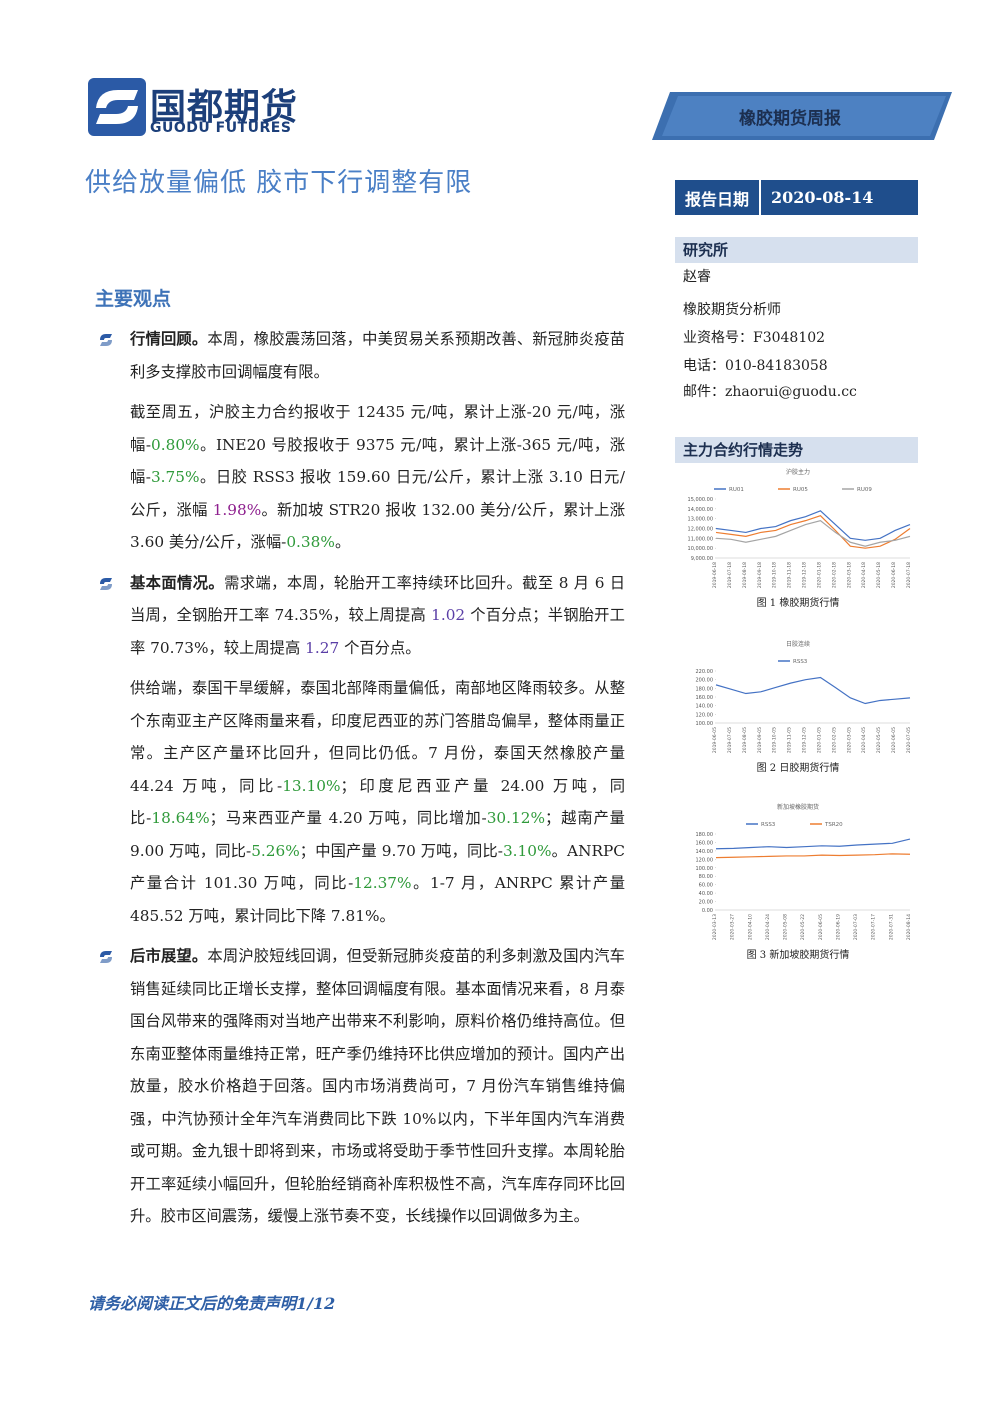 The height and width of the screenshot is (1403, 992). I want to click on x-tick-label: 2019-09-05, so click(760, 740).